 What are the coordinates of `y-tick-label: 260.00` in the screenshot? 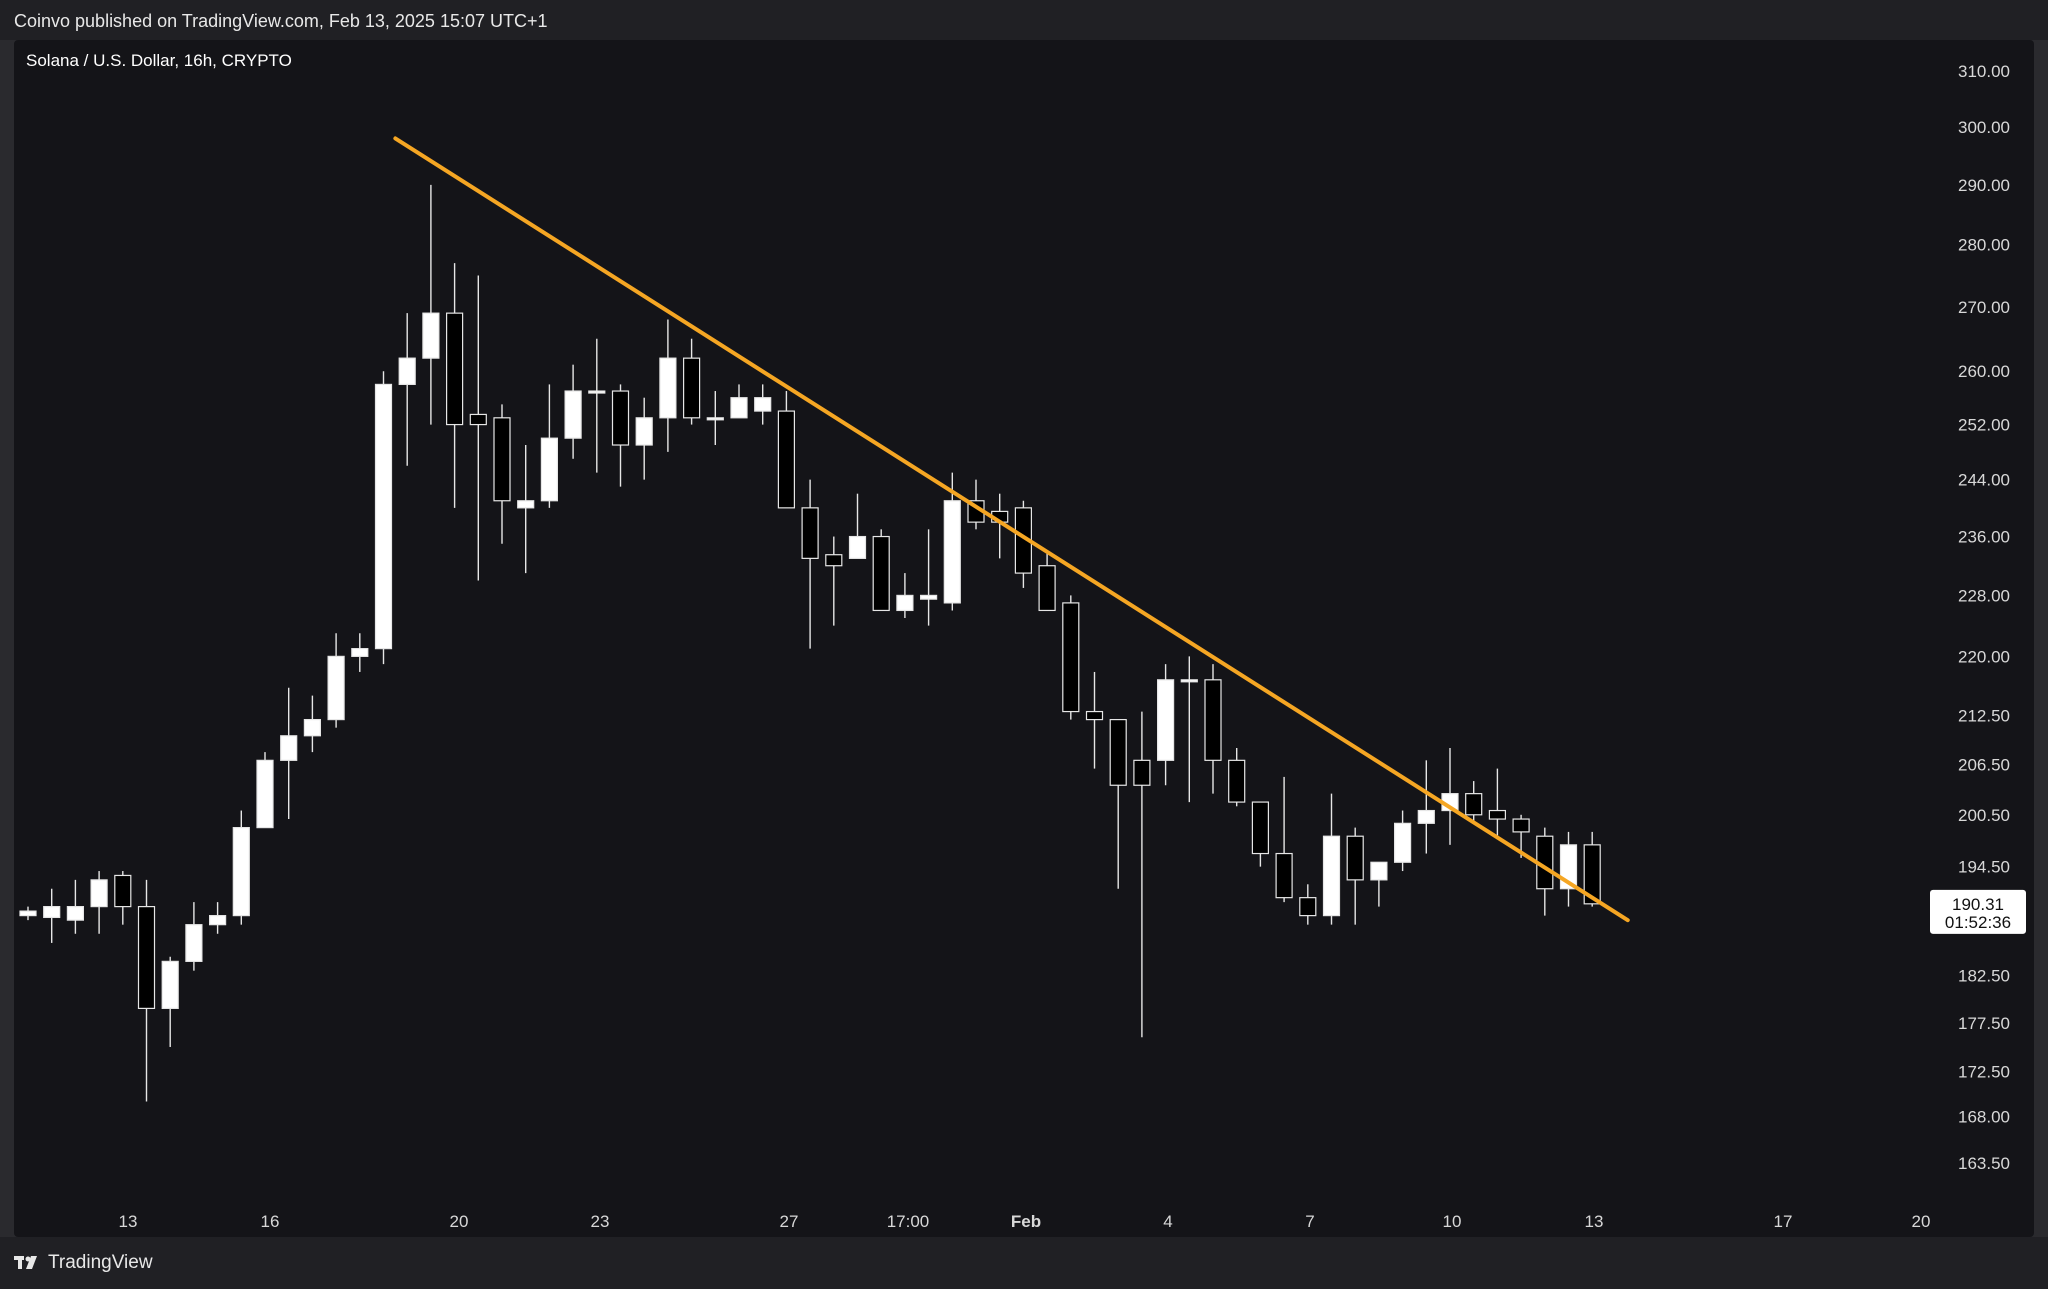 It's located at (1984, 371).